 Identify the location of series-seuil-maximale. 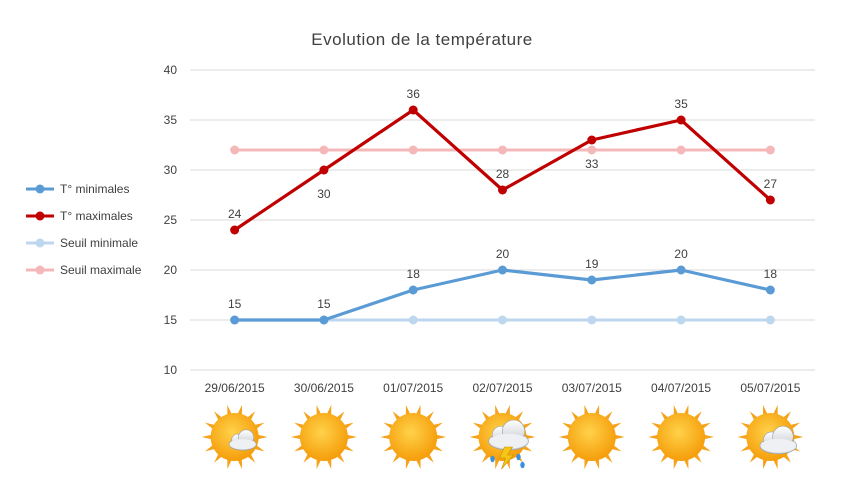
(502, 150).